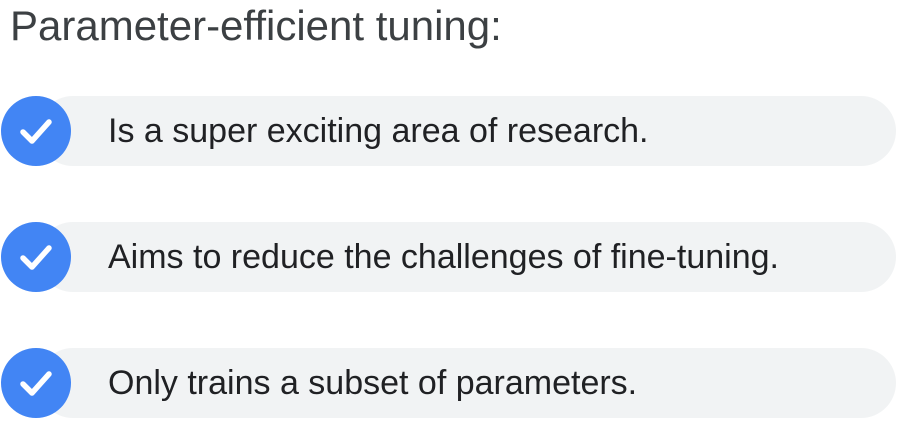  What do you see at coordinates (256, 25) in the screenshot?
I see `slide-title: Parameter-efficient tuning:` at bounding box center [256, 25].